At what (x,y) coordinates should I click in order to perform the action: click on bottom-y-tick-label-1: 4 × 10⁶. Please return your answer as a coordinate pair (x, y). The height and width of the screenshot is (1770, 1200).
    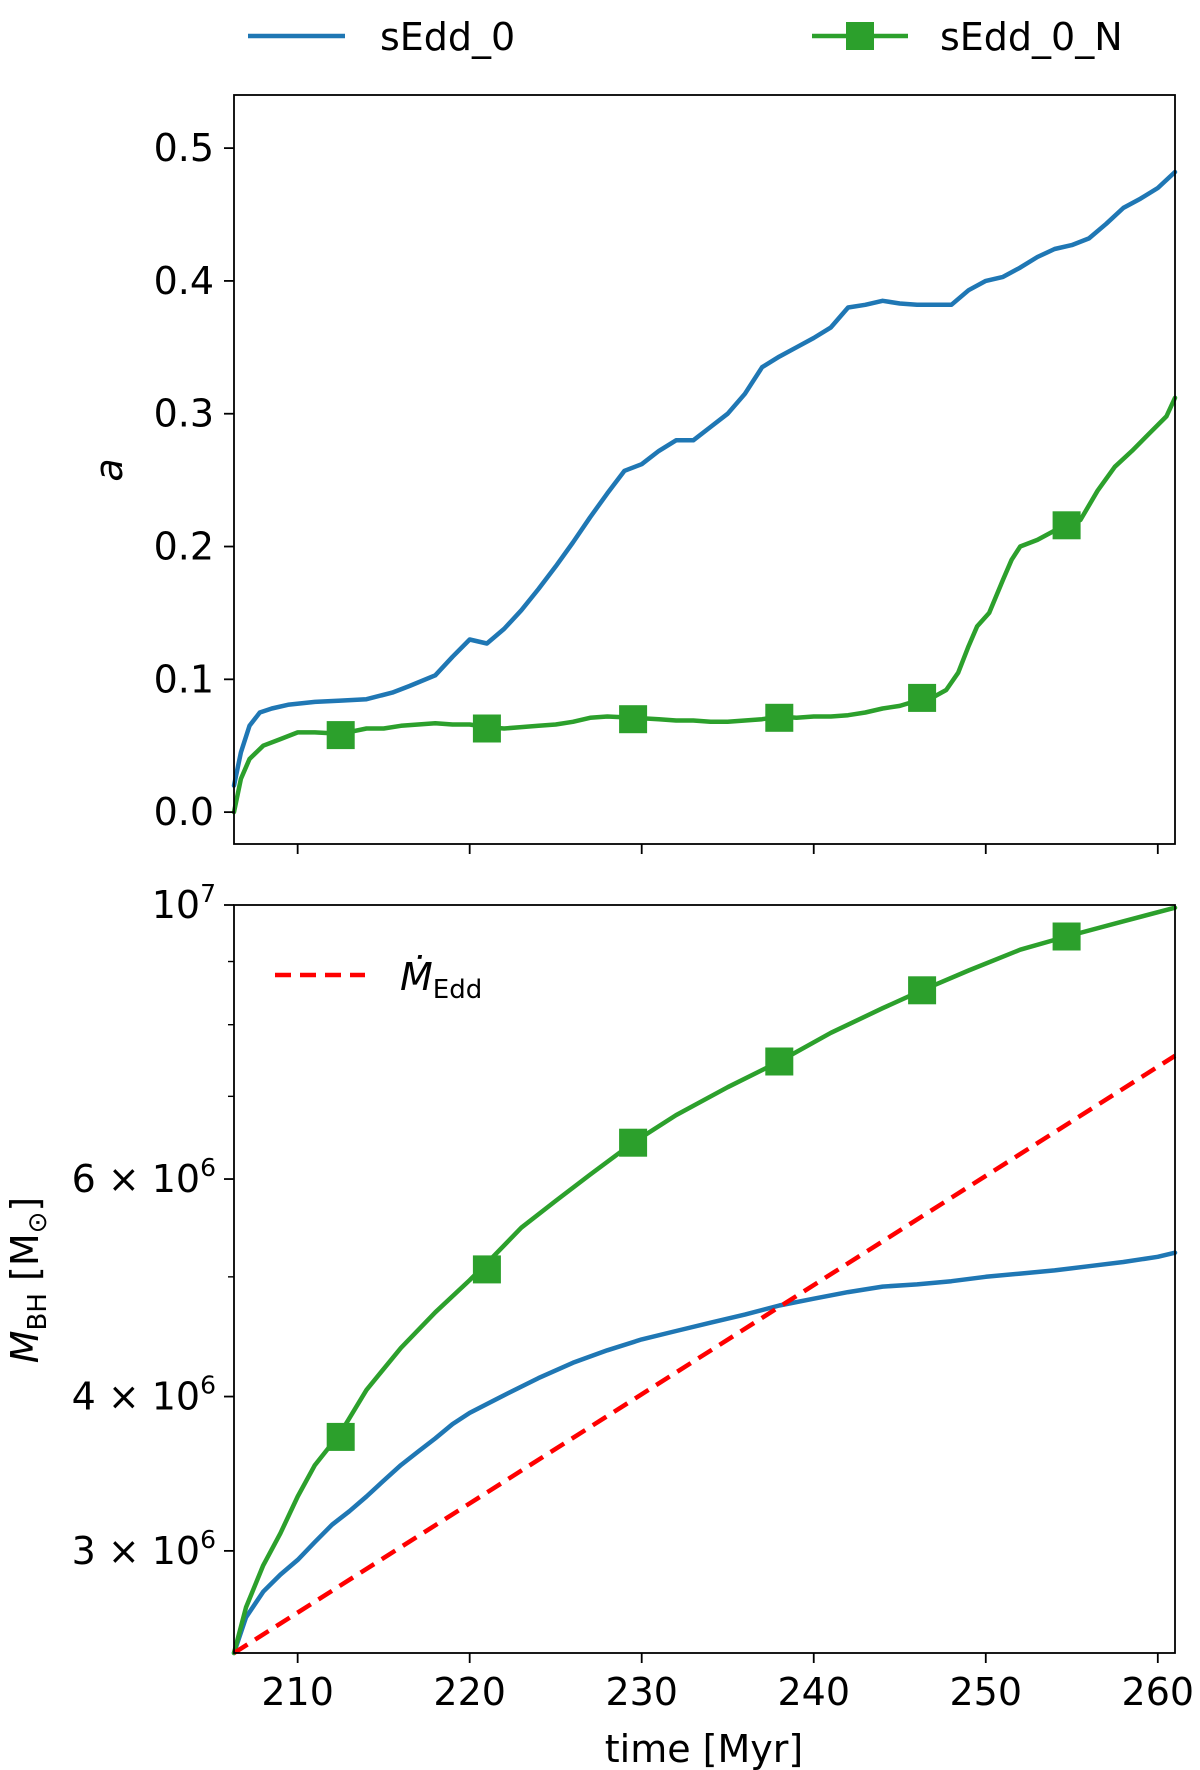
    Looking at the image, I should click on (144, 1395).